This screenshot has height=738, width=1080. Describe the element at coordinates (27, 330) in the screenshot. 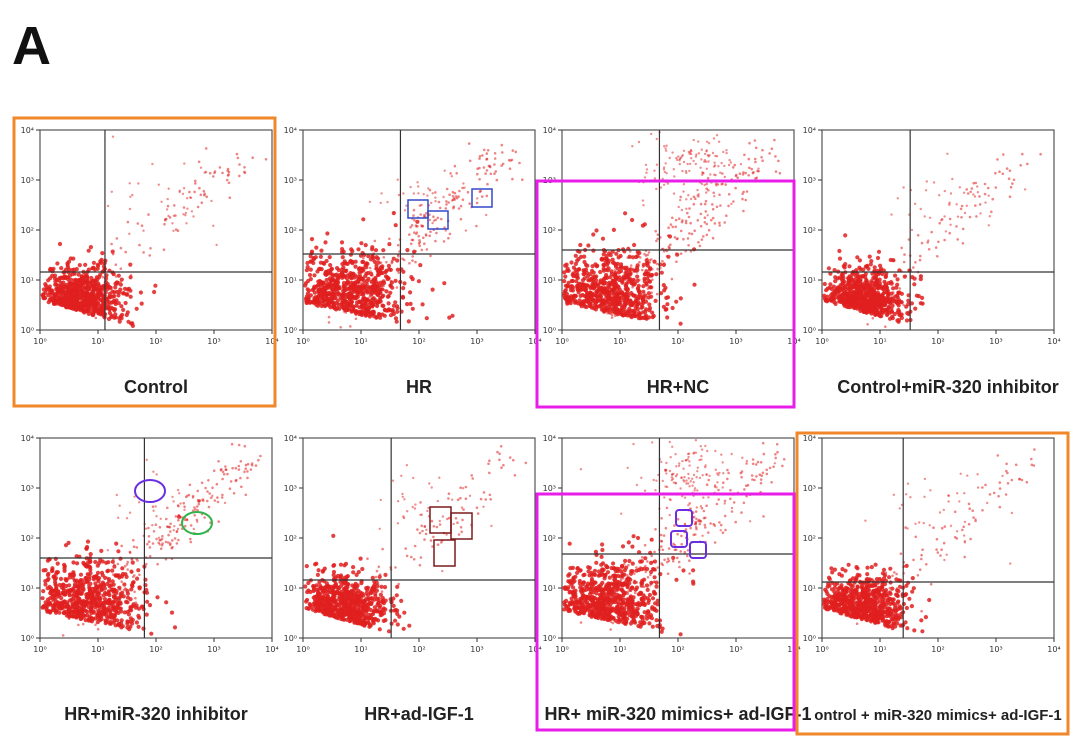

I see `y-tick-label: 10⁰` at that location.